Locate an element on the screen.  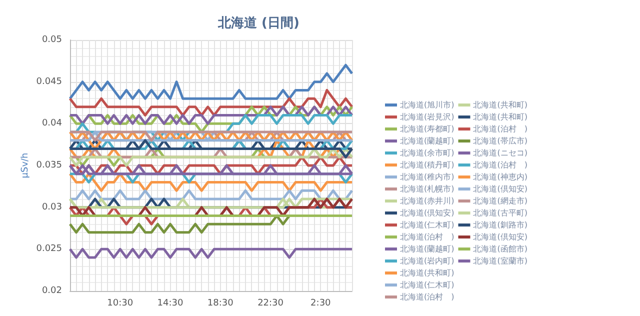
legend-label: 北海道(神恵内) is located at coordinates (500, 177).